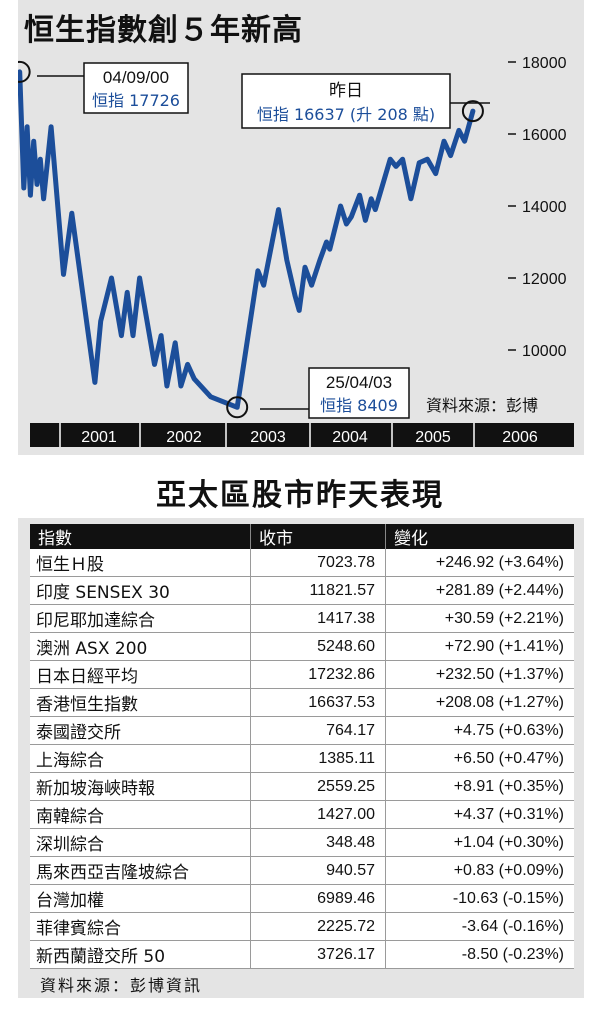 Image resolution: width=600 pixels, height=1022 pixels. What do you see at coordinates (479, 842) in the screenshot?
I see `cell-change: +1.04 (+0.30%)` at bounding box center [479, 842].